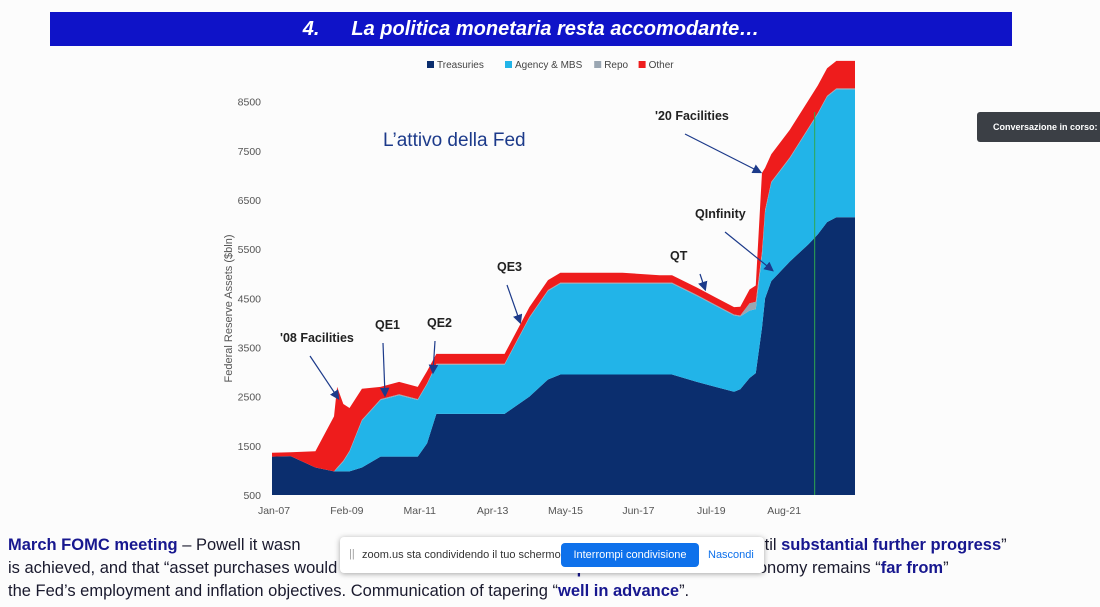 This screenshot has height=607, width=1100. Describe the element at coordinates (1038, 127) in the screenshot. I see `conversation-indicator: Conversazione in corso:` at that location.